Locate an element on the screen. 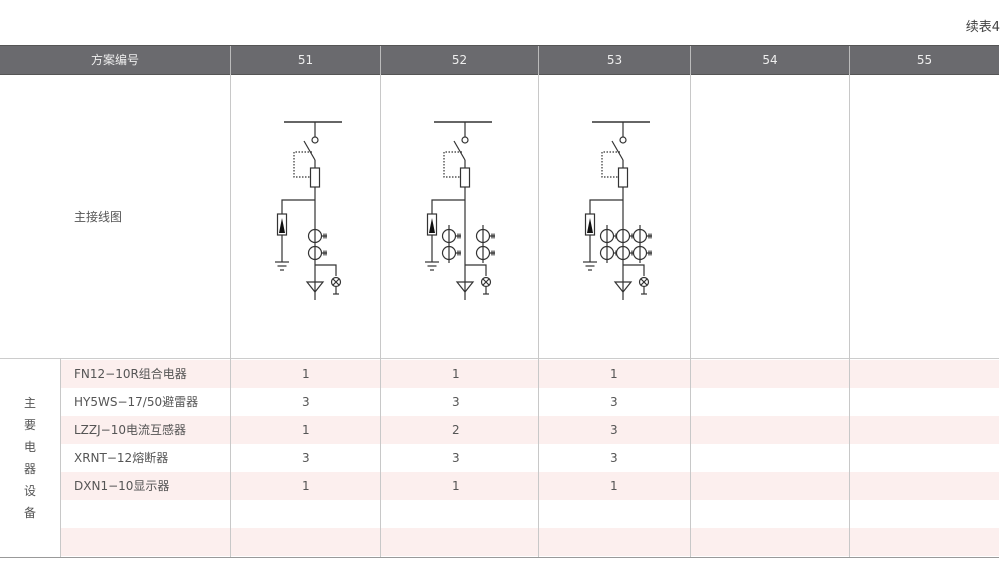 The image size is (1006, 562). scheme-54-header: 54 is located at coordinates (770, 60).